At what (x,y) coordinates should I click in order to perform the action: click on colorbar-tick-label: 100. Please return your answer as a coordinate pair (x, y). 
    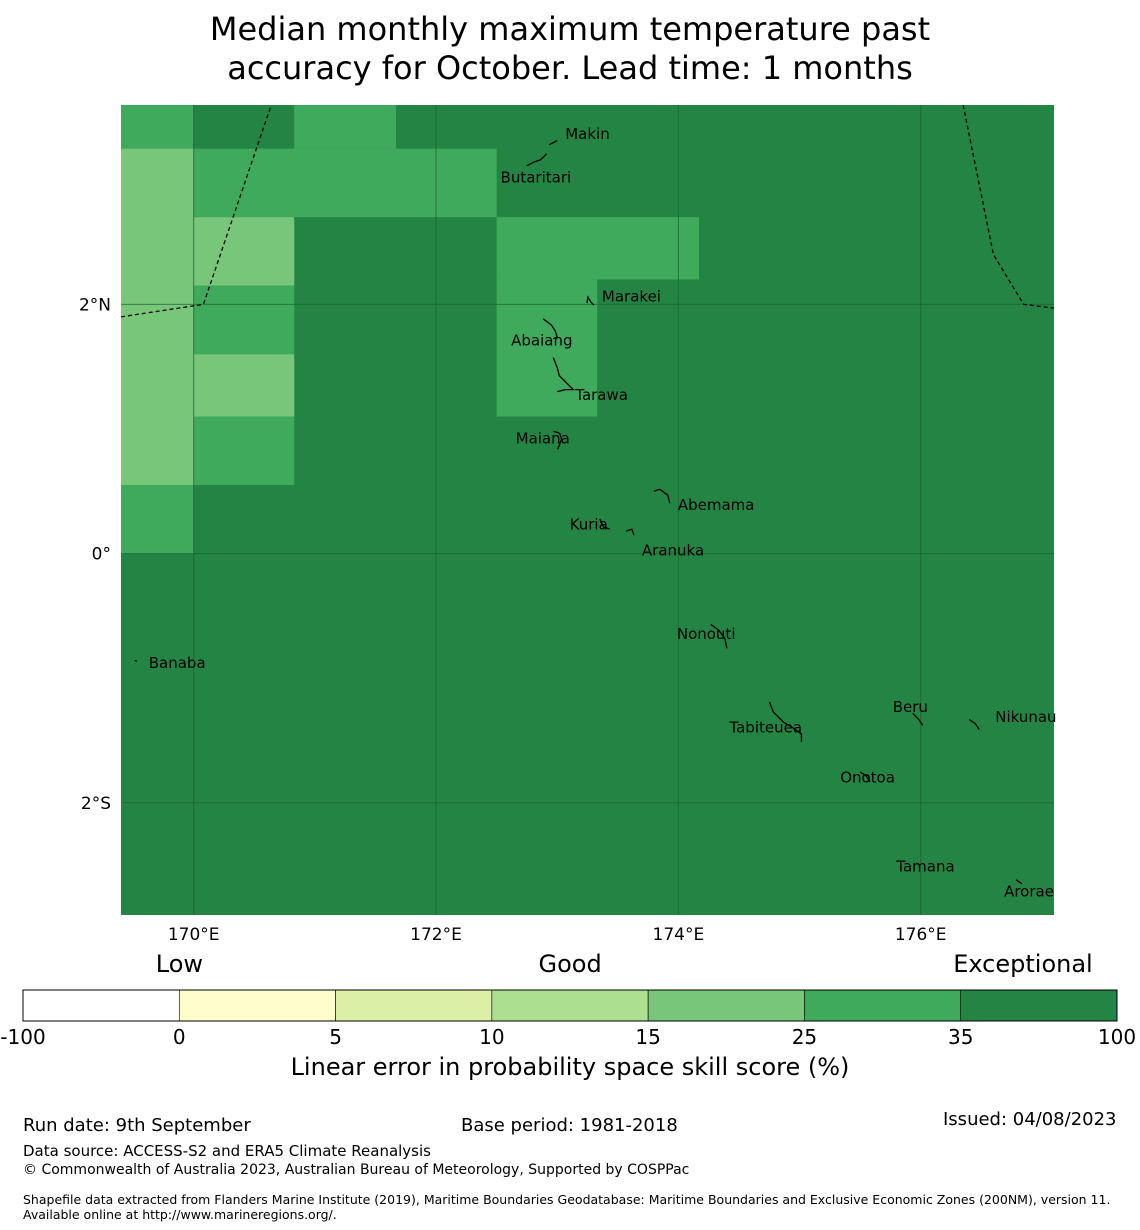
    Looking at the image, I should click on (1117, 1037).